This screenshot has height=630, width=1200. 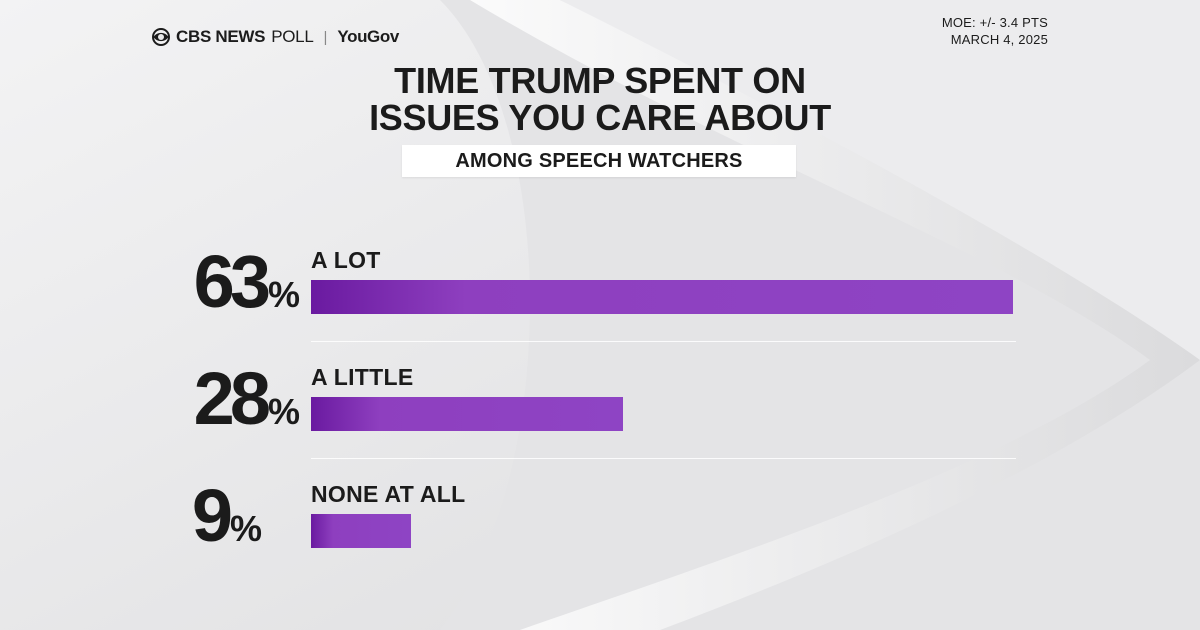 I want to click on value-number: 63, so click(x=232, y=281).